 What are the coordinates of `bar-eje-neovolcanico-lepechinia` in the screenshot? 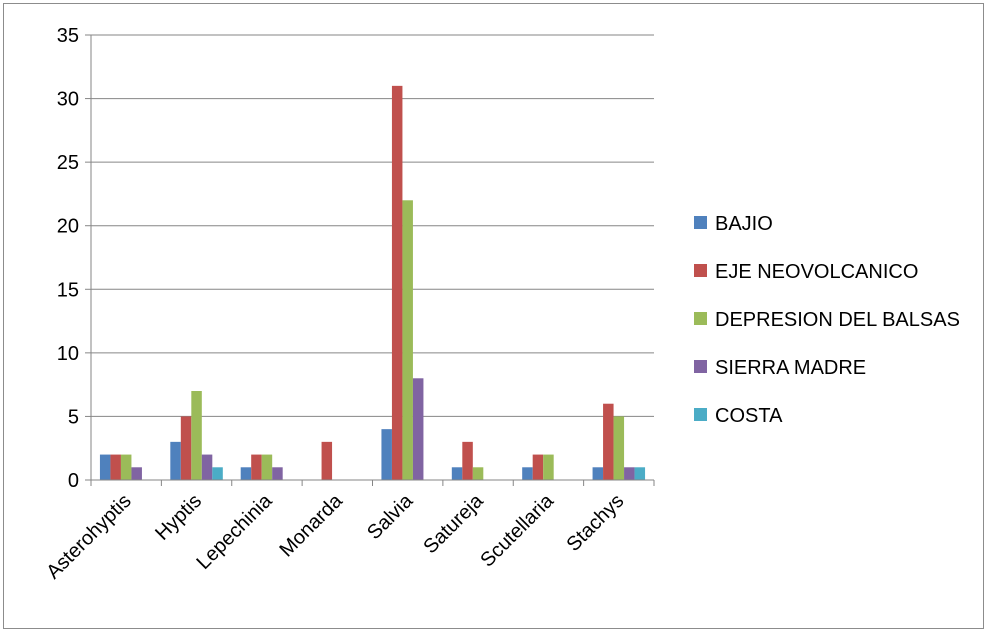 It's located at (256, 467).